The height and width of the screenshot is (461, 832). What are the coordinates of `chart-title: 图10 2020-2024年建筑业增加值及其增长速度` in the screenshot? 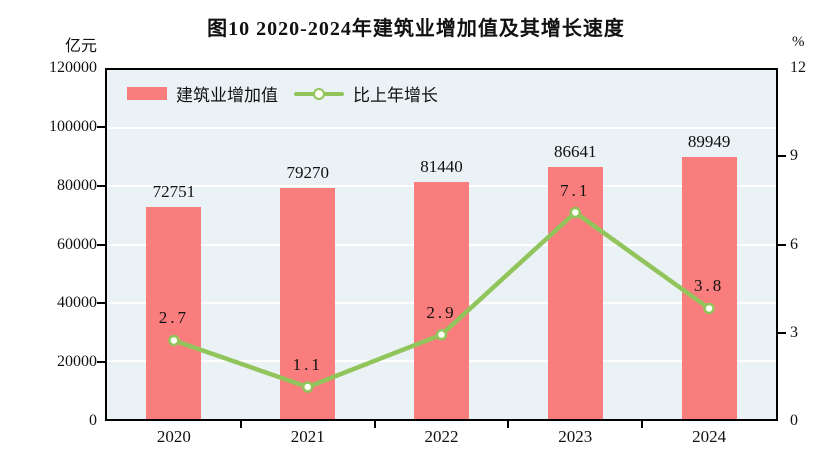 It's located at (416, 29).